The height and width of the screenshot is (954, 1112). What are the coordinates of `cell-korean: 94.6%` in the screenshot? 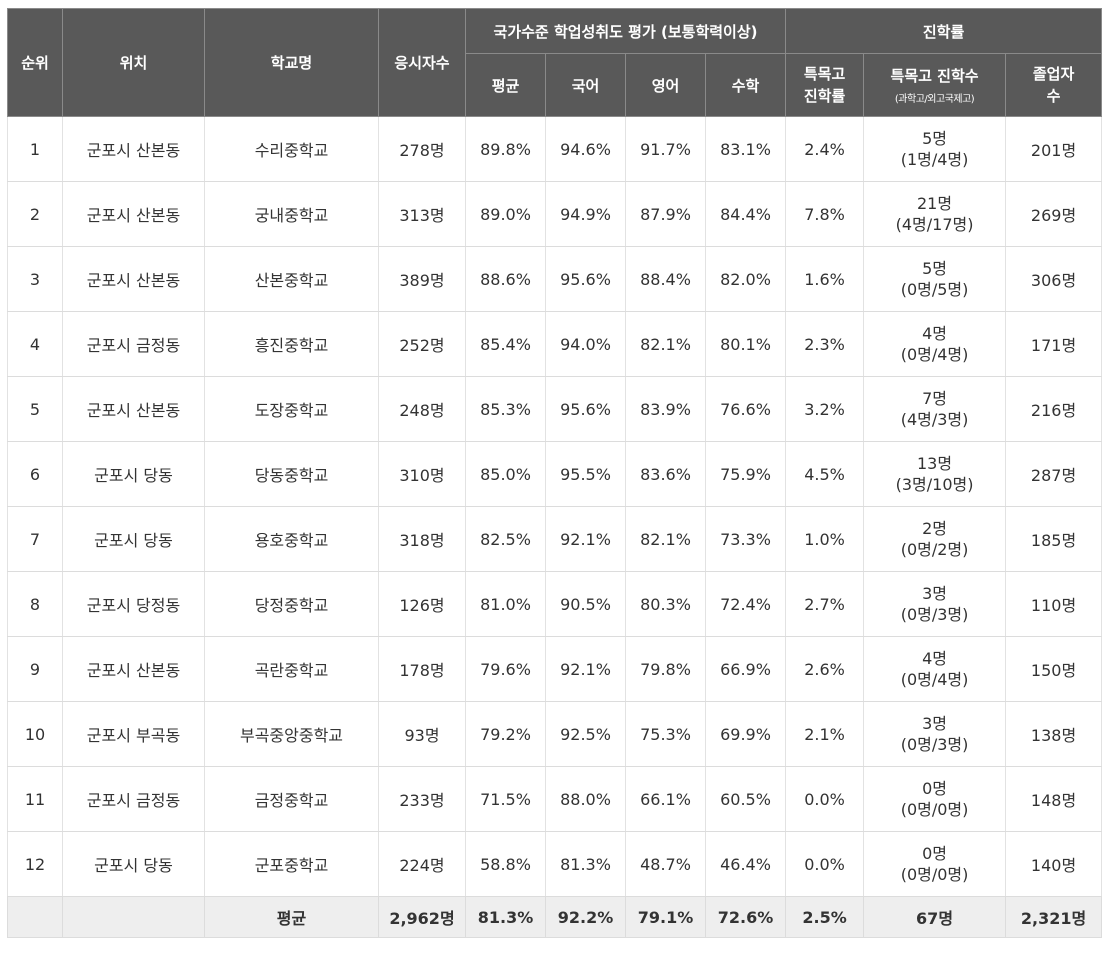 It's located at (585, 149).